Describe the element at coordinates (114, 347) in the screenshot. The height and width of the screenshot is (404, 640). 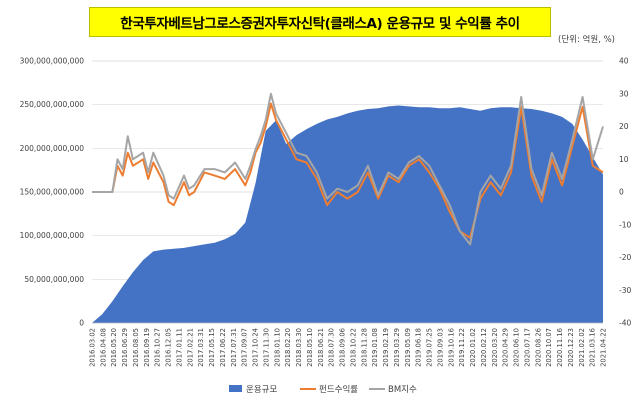
I see `x-axis-tick-label: 2016.05.20` at that location.